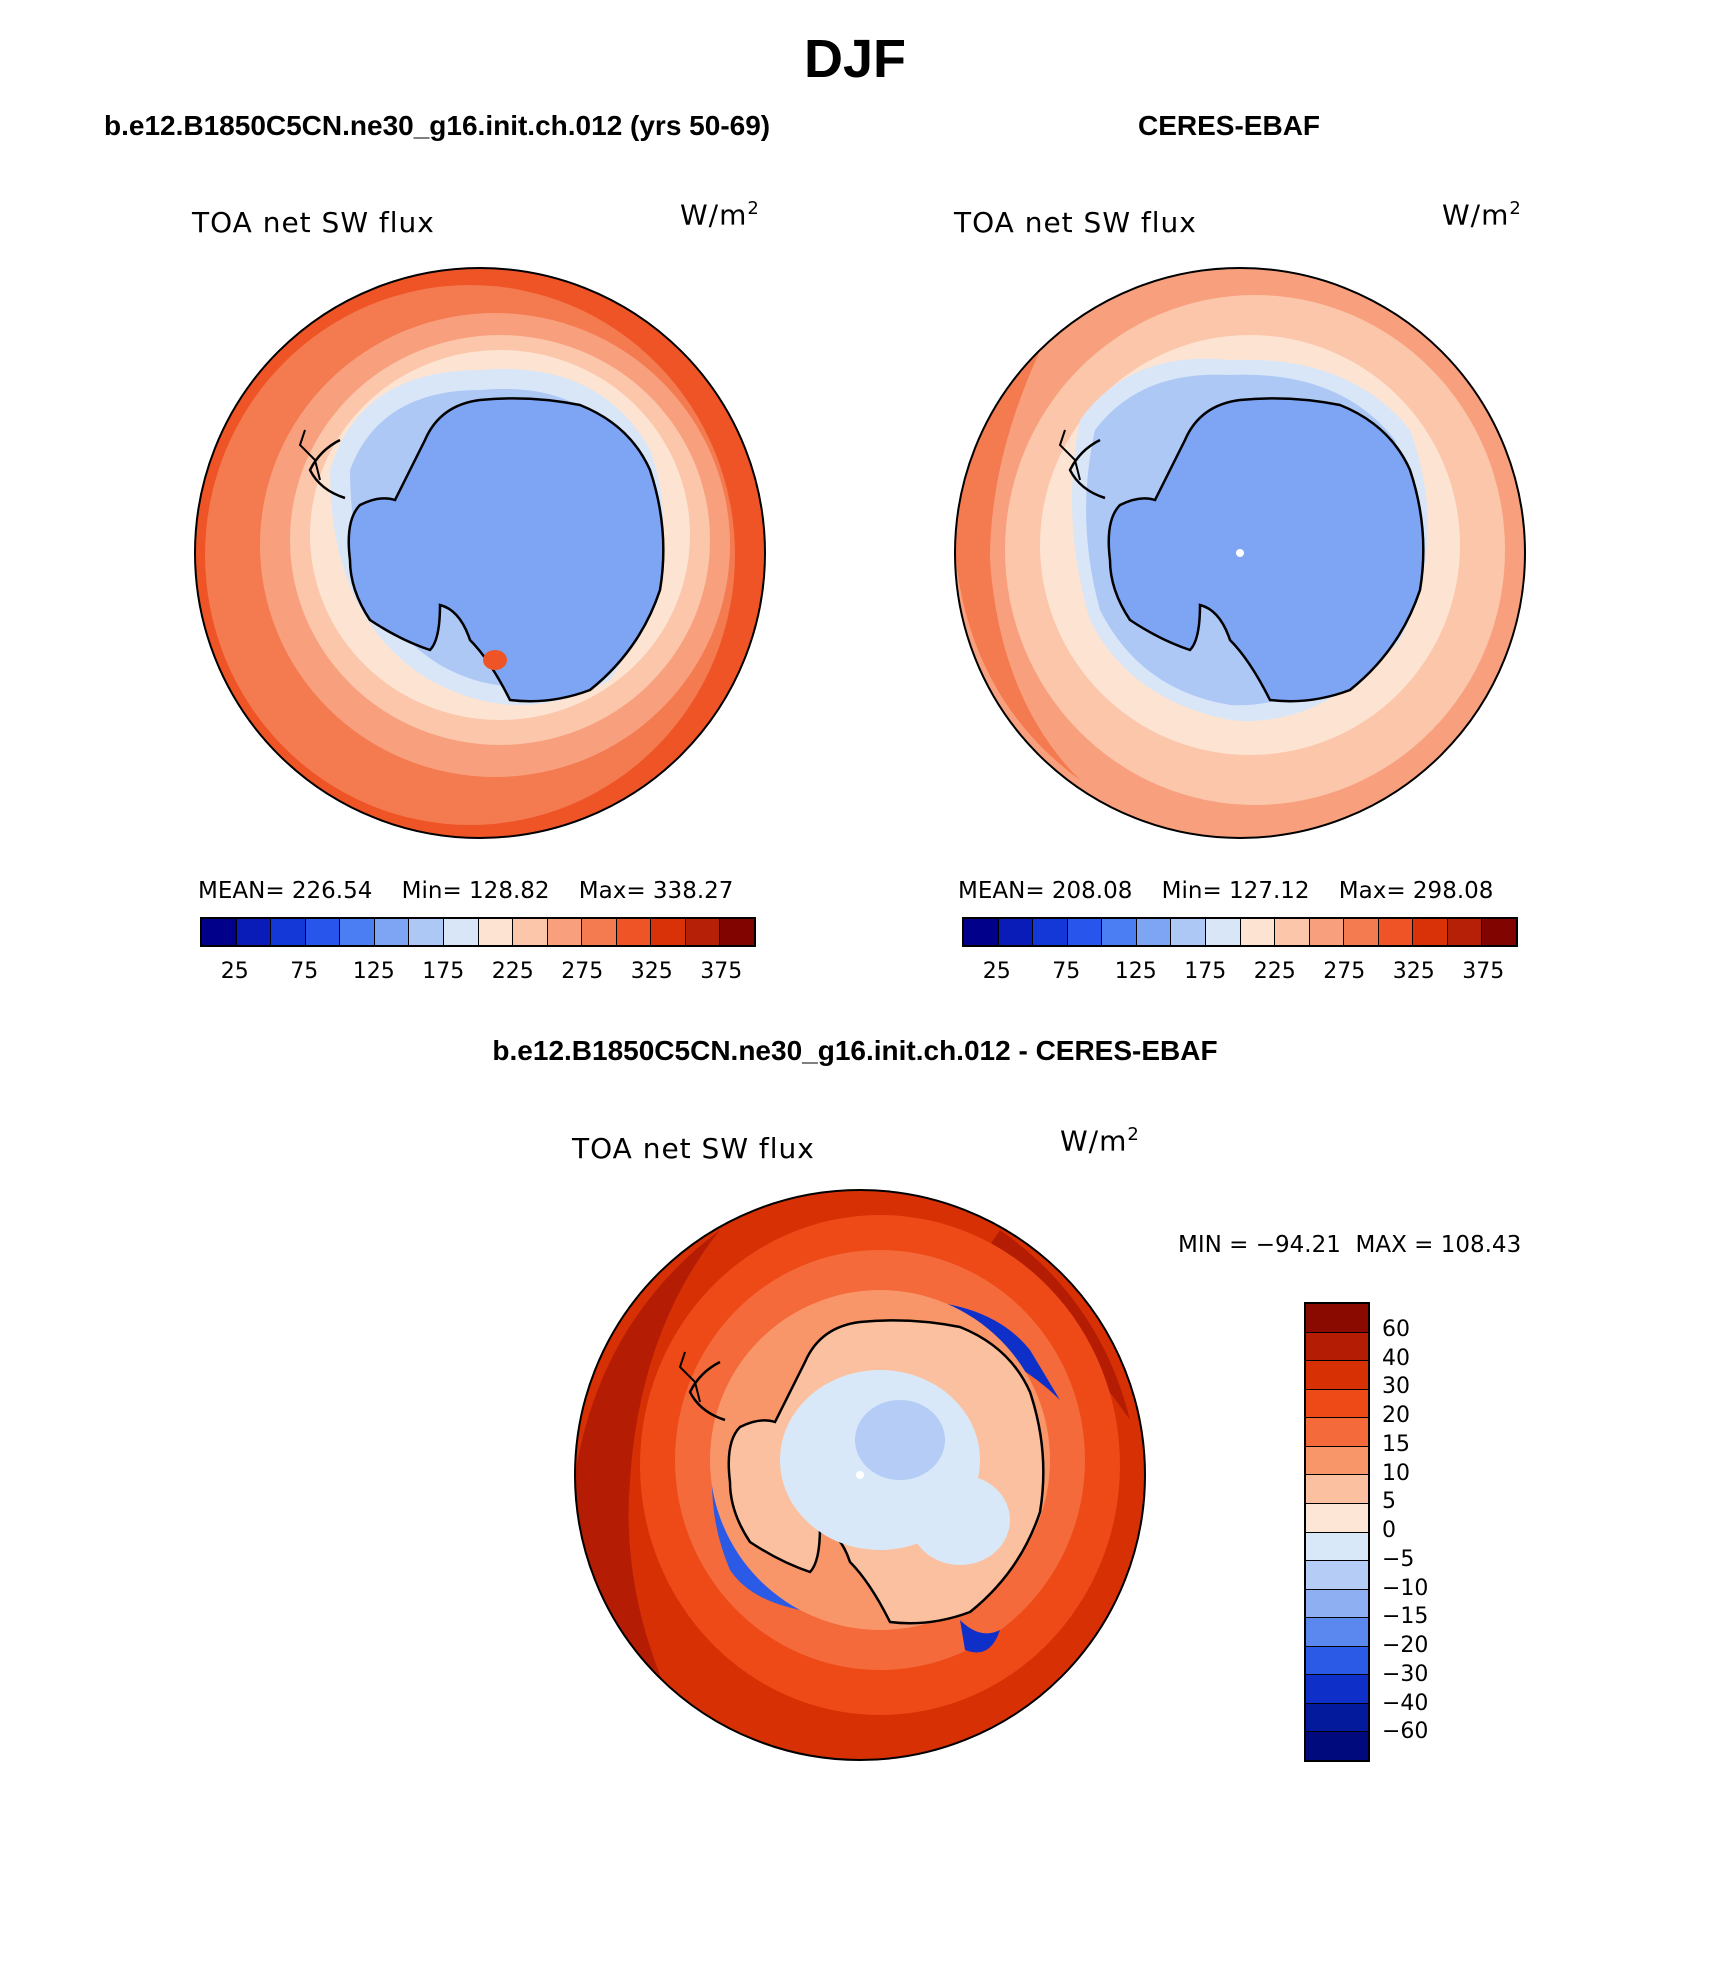 The width and height of the screenshot is (1710, 1972). Describe the element at coordinates (1075, 222) in the screenshot. I see `obs-variable-label: TOA net SW flux` at that location.